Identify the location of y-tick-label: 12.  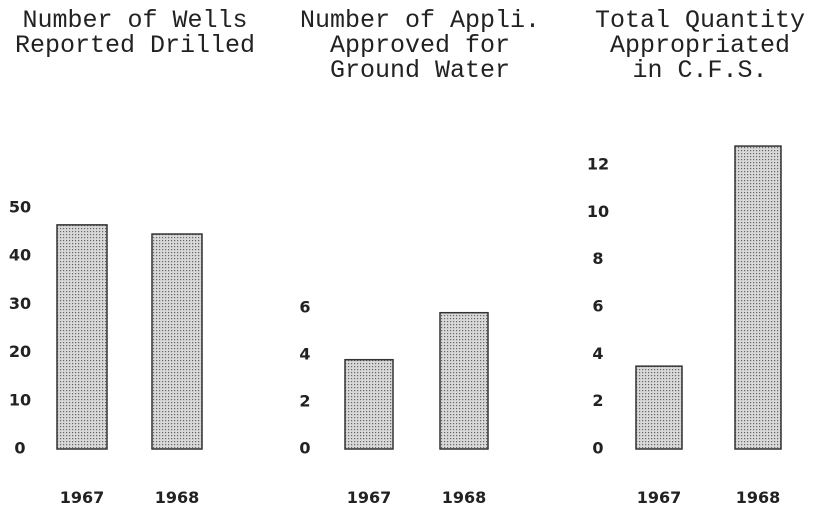
(598, 164).